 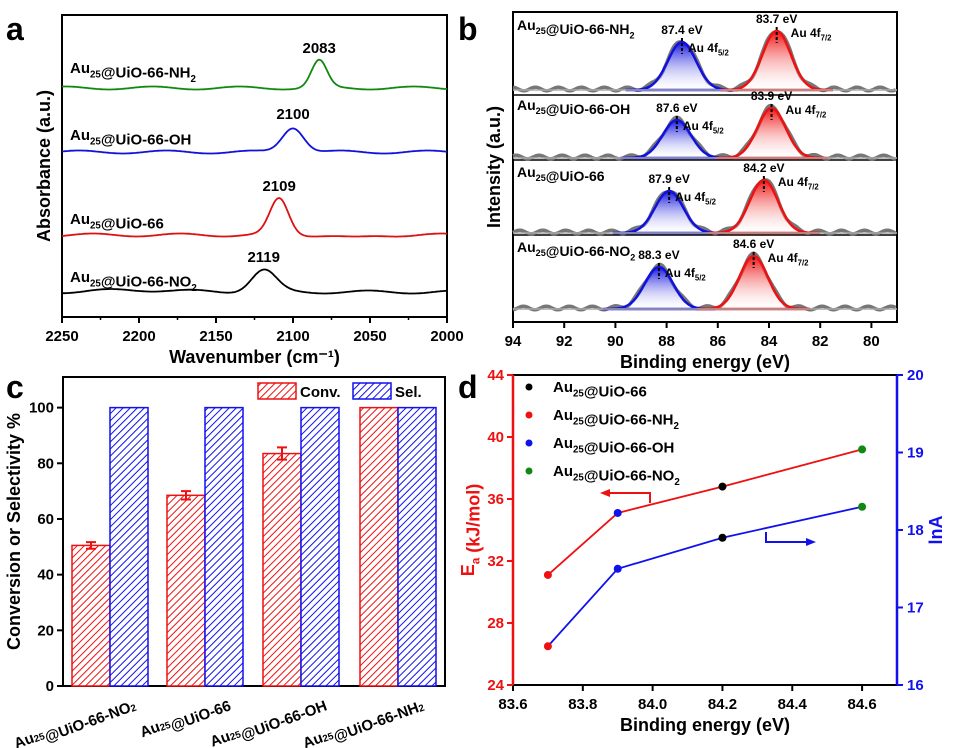 What do you see at coordinates (915, 375) in the screenshot?
I see `y-tick-label-right: 20` at bounding box center [915, 375].